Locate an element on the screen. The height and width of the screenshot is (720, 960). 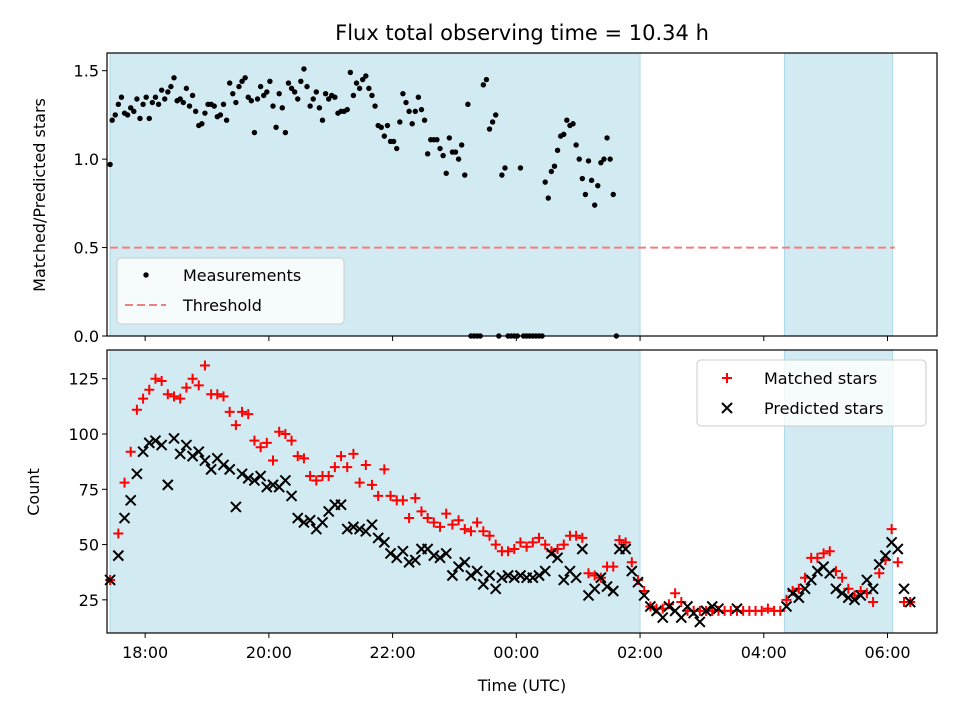
legend-label-matched: Matched stars is located at coordinates (820, 378).